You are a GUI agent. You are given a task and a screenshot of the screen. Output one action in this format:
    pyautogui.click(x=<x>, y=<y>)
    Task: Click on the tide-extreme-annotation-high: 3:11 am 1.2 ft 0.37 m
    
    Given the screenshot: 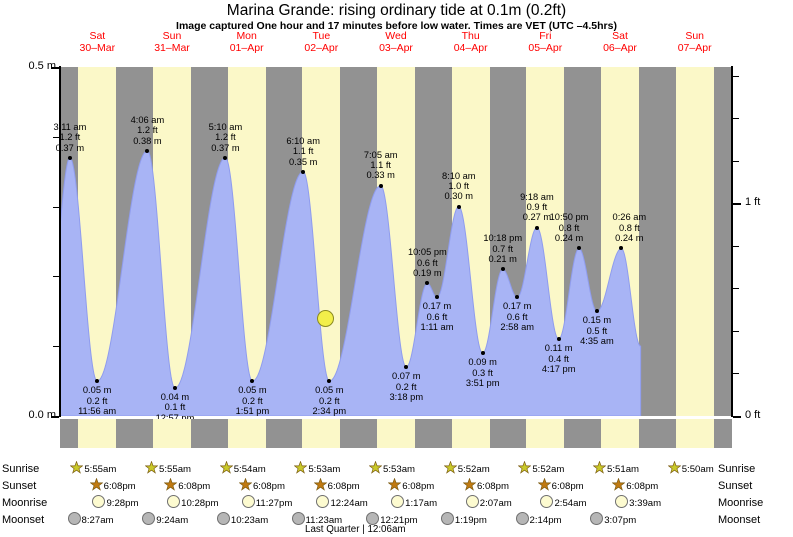 What is the action you would take?
    pyautogui.click(x=70, y=137)
    